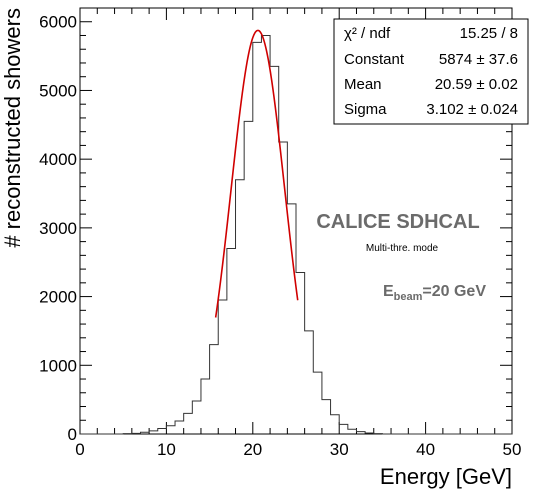 This screenshot has width=537, height=502. Describe the element at coordinates (79, 449) in the screenshot. I see `x-tick-label: 0` at that location.